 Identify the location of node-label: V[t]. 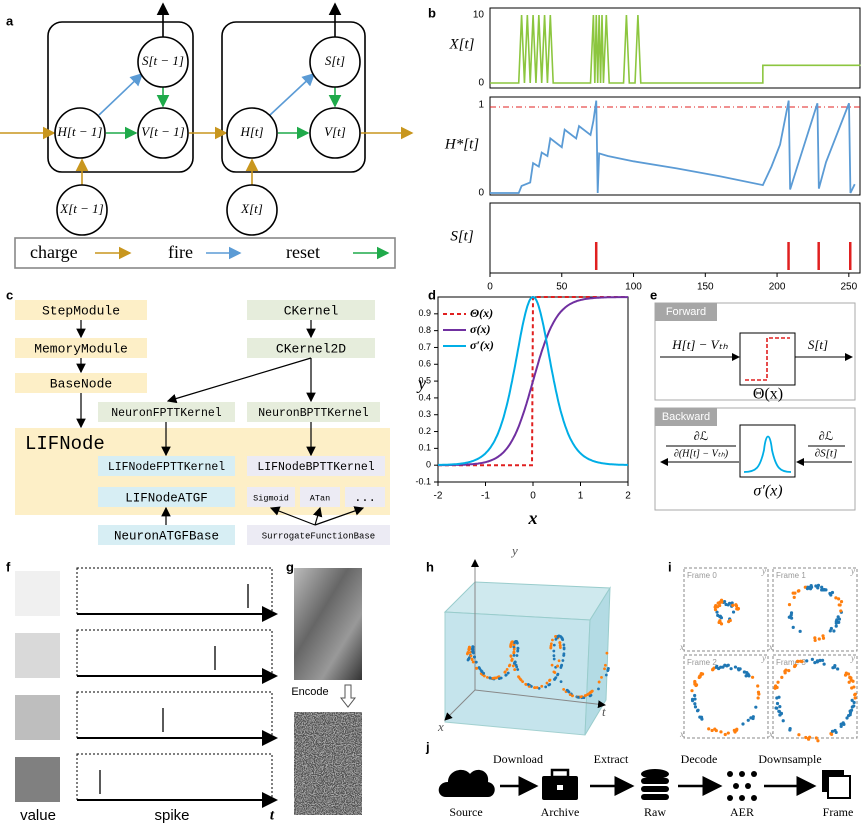
(335, 131).